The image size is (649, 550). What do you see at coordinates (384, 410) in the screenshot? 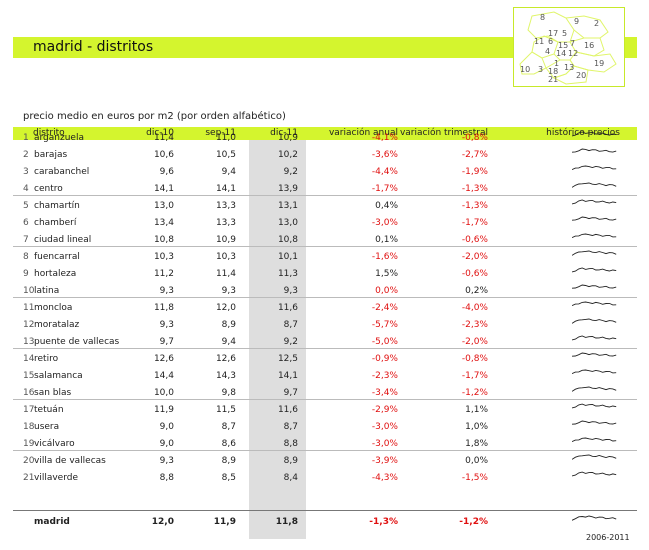
I see `variacion-anual: -2,9%` at bounding box center [384, 410].